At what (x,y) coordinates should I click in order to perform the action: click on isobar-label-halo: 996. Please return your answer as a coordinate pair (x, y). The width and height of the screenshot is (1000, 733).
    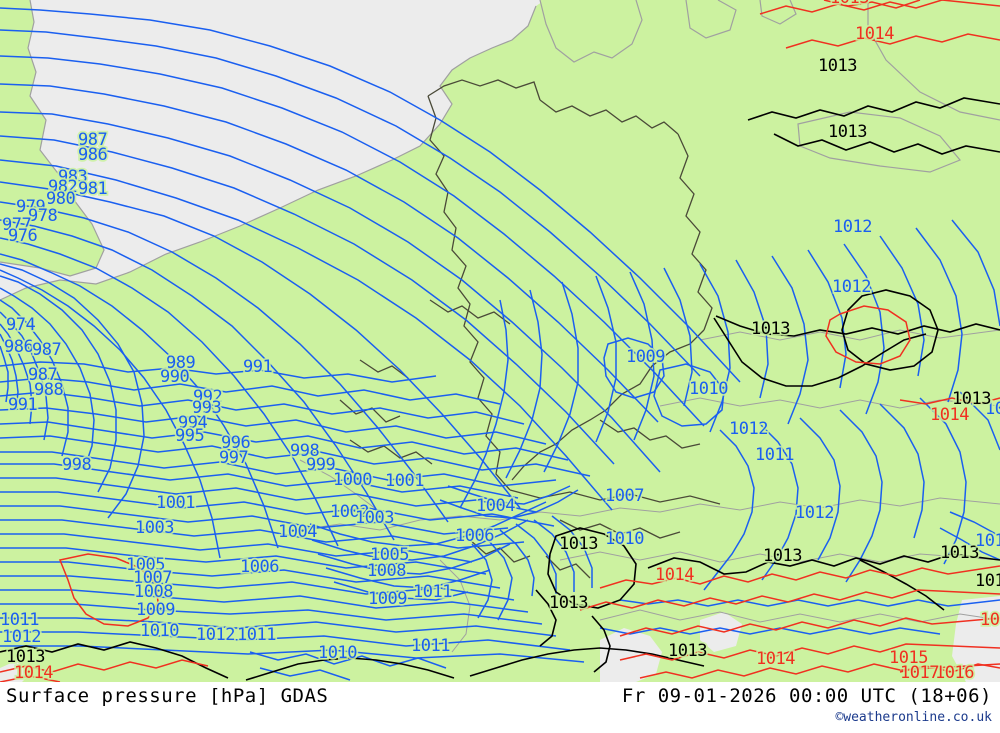
    Looking at the image, I should click on (235, 443).